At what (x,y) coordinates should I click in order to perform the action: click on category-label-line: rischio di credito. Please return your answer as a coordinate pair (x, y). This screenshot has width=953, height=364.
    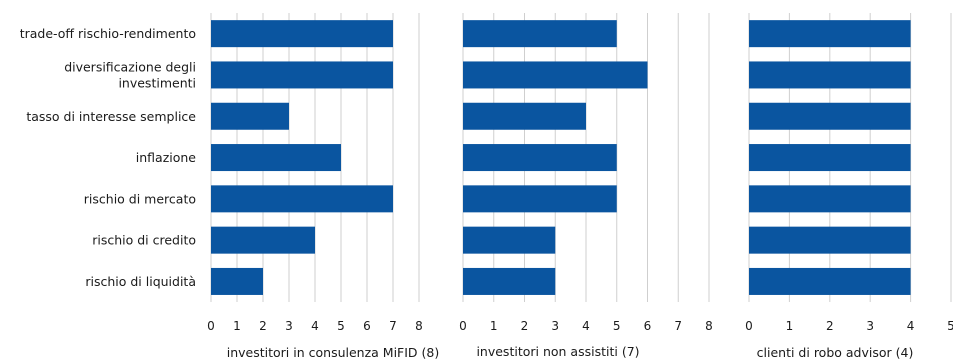
    Looking at the image, I should click on (144, 240).